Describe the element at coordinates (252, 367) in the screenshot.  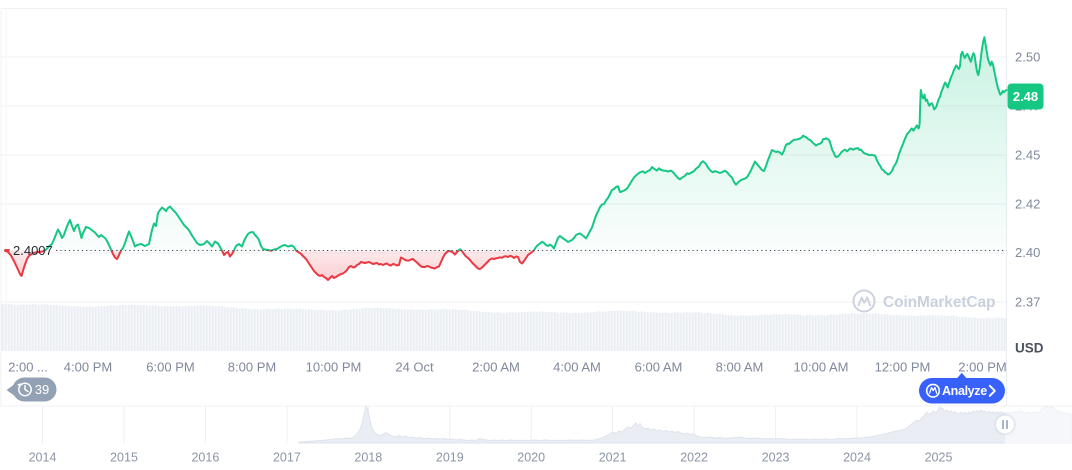
I see `svg-text: 8:00 PM` at that location.